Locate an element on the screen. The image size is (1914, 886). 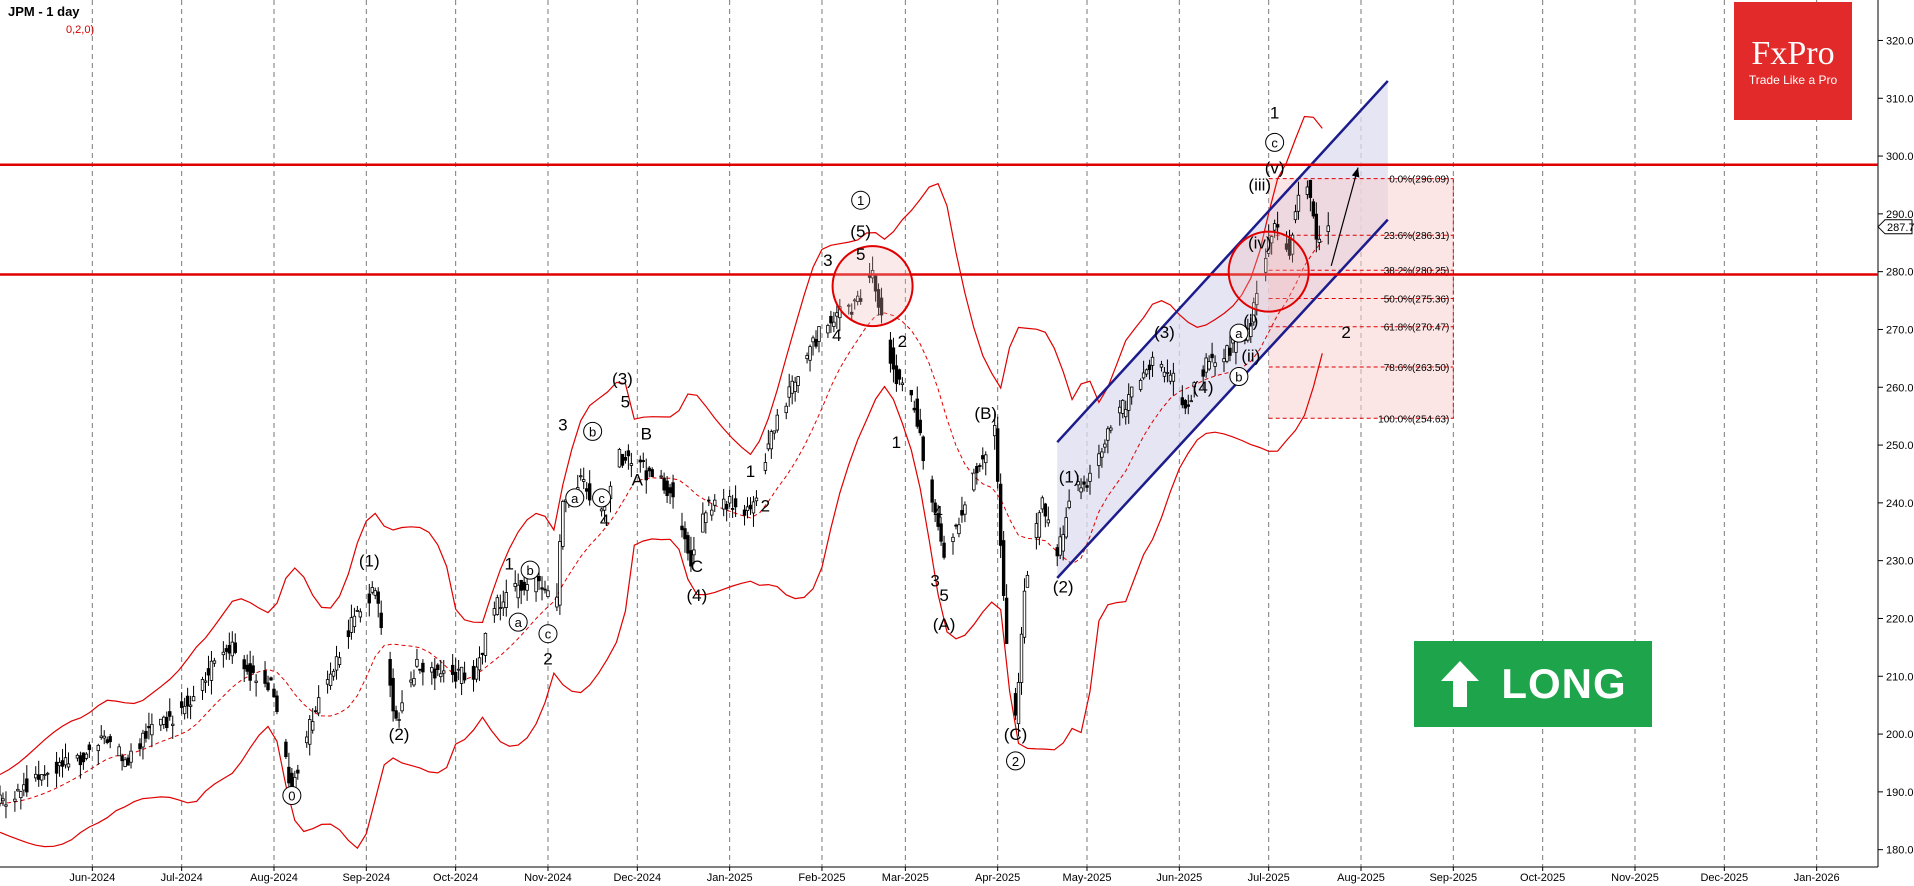
y-tick-label: 250.00 is located at coordinates (1900, 446).